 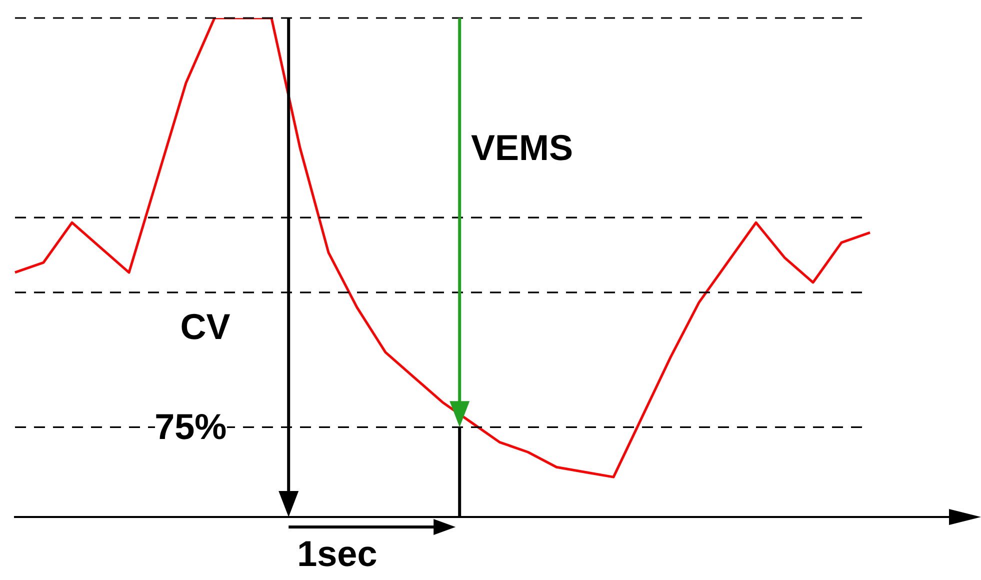 What do you see at coordinates (337, 553) in the screenshot?
I see `text: 1sec` at bounding box center [337, 553].